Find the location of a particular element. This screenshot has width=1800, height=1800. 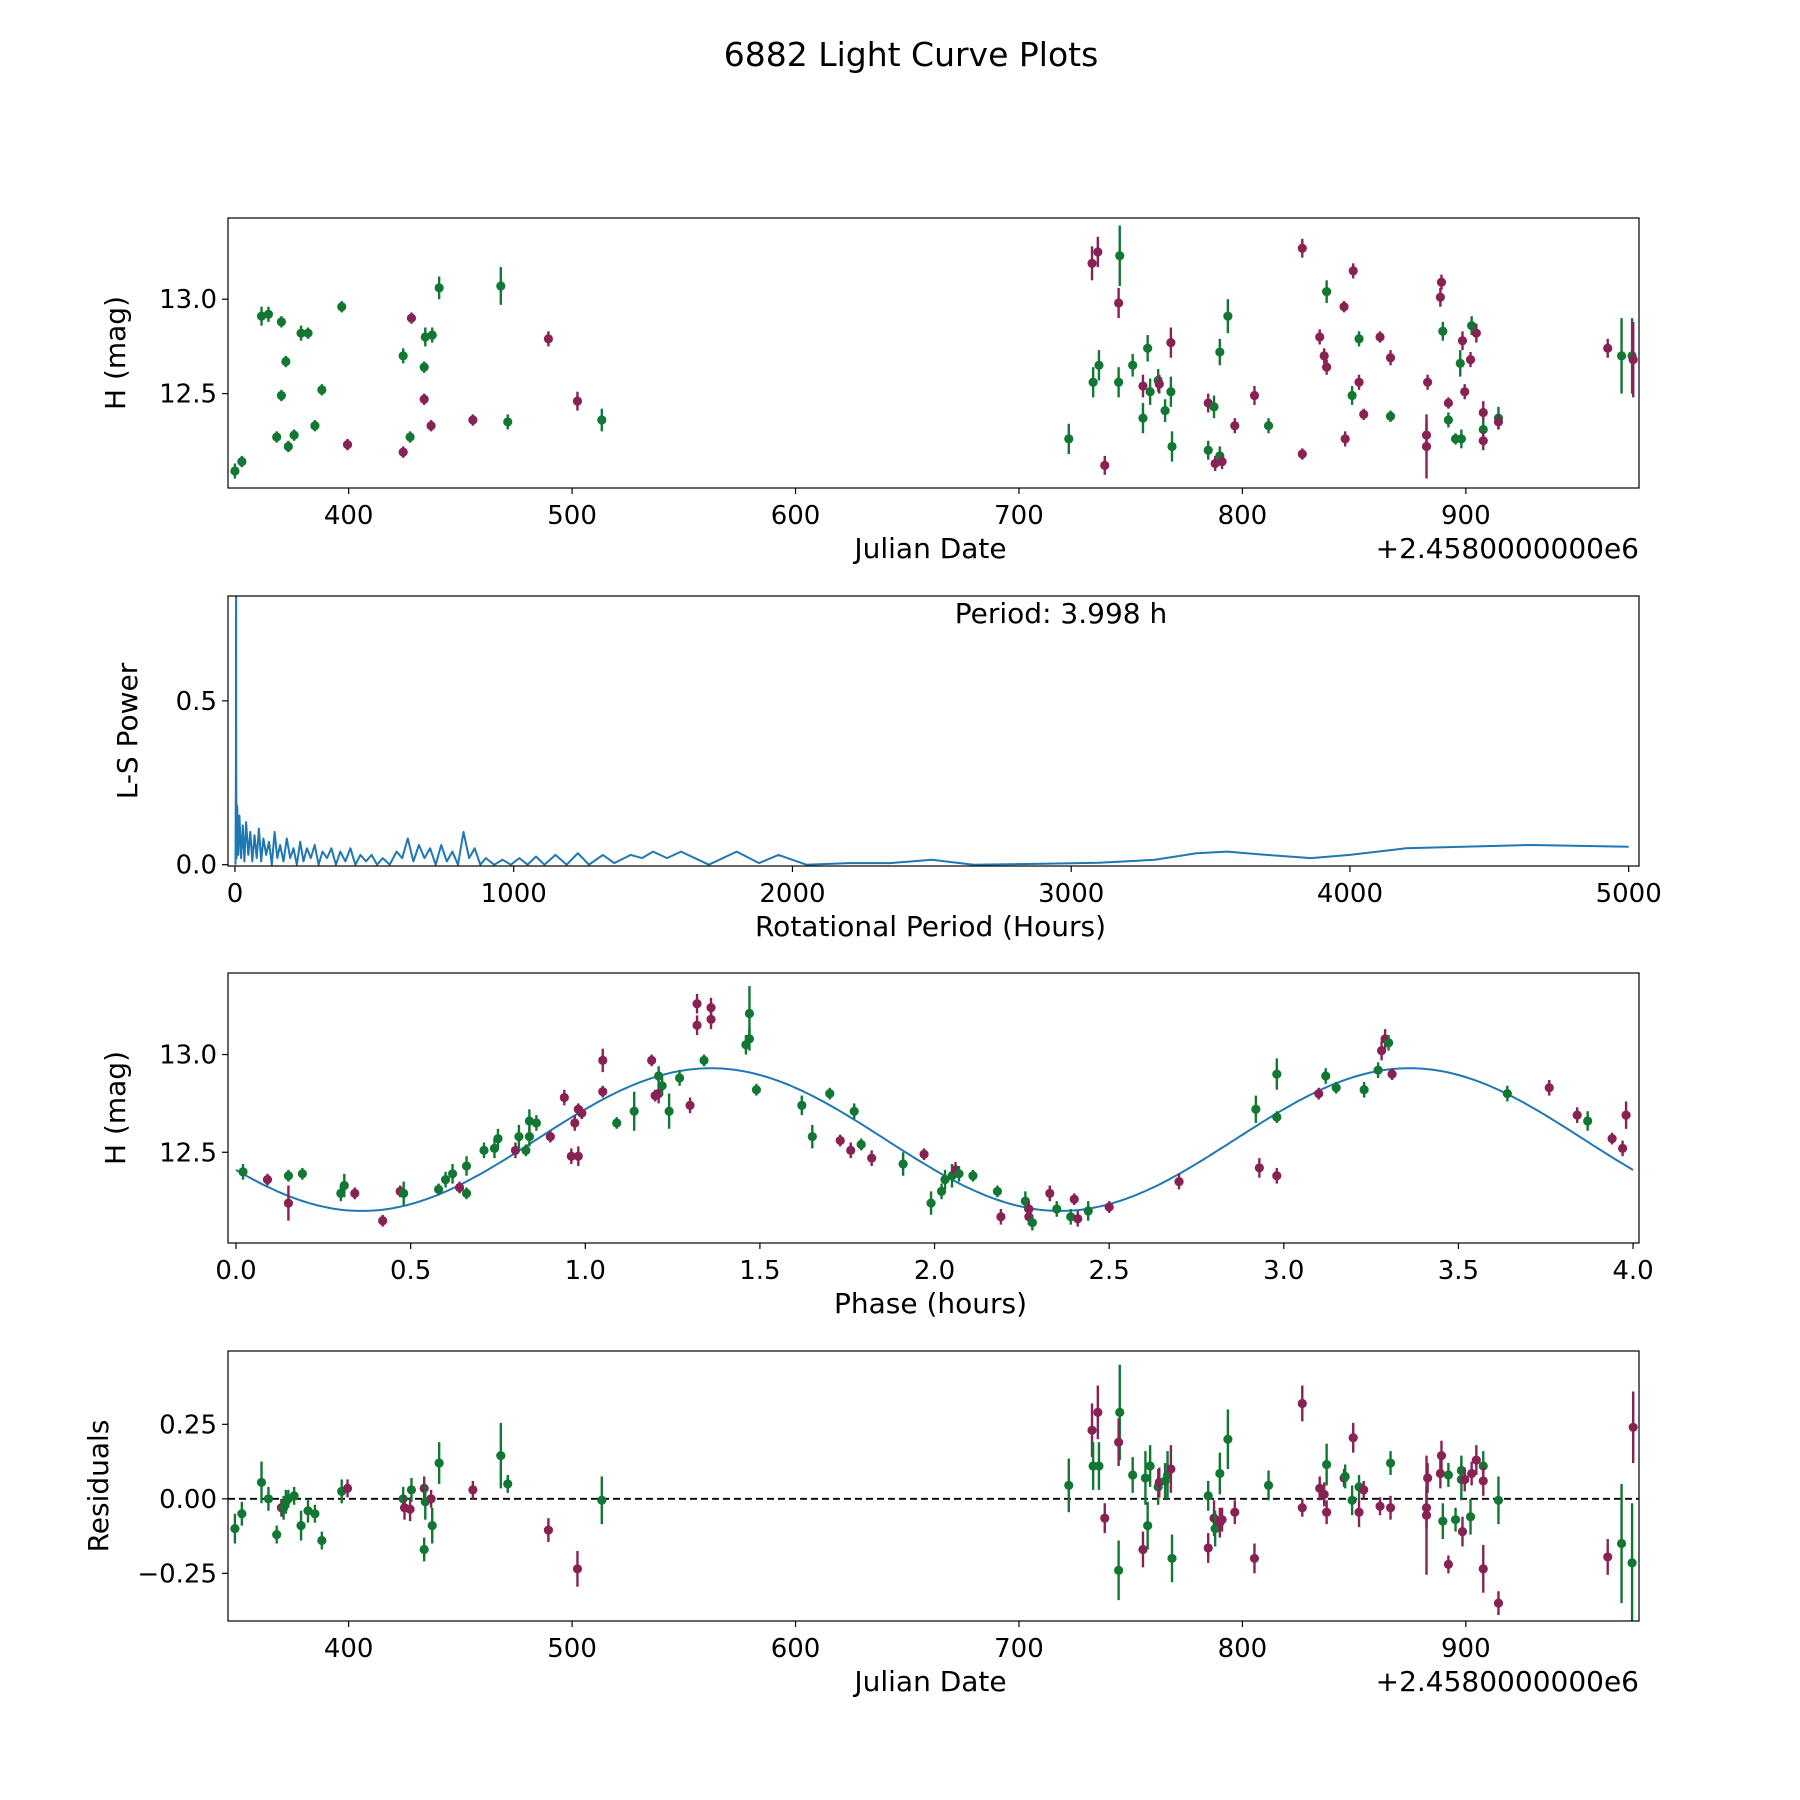

y-tick-label: 12.5 is located at coordinates (188, 395).